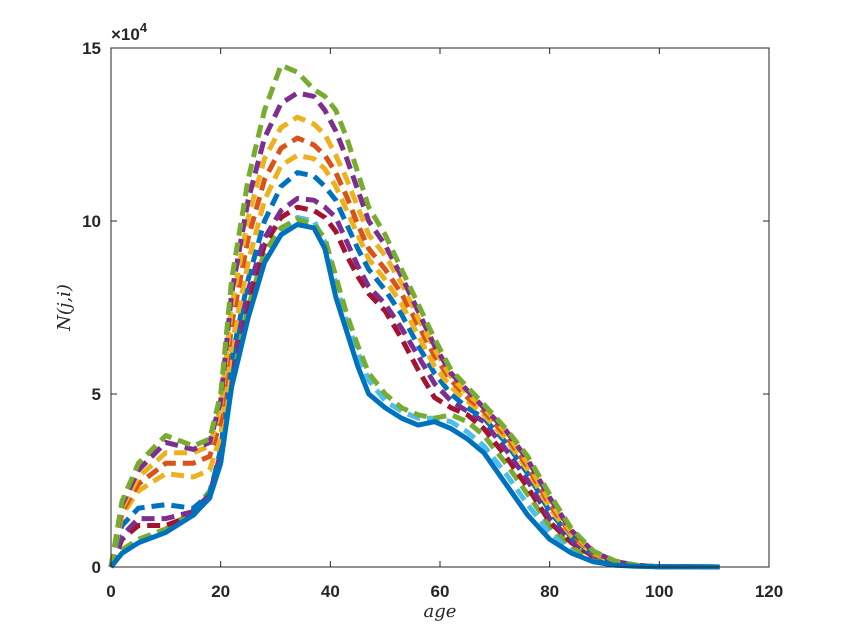  What do you see at coordinates (659, 591) in the screenshot?
I see `x-tick-label: 100` at bounding box center [659, 591].